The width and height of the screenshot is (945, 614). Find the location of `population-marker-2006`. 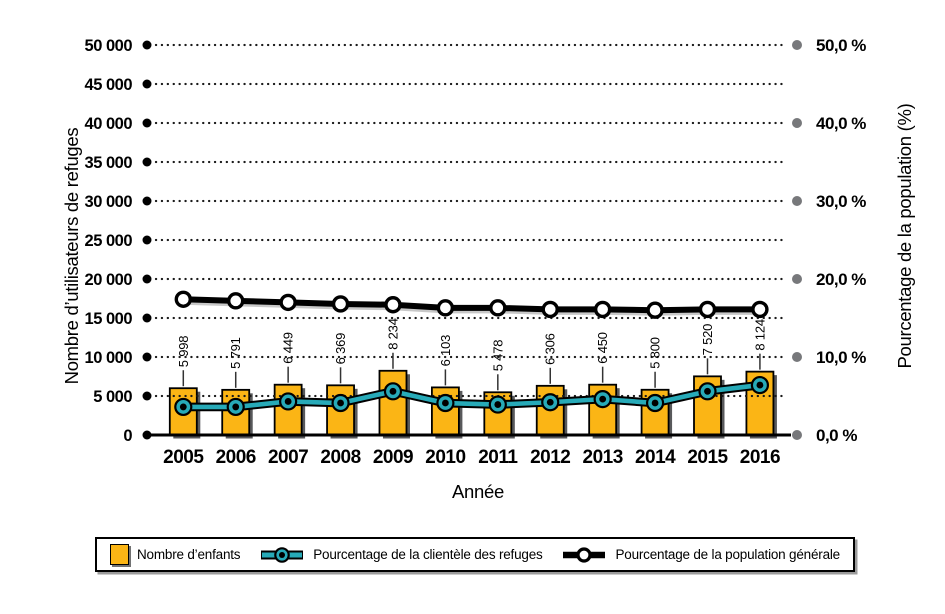

population-marker-2006 is located at coordinates (236, 301).